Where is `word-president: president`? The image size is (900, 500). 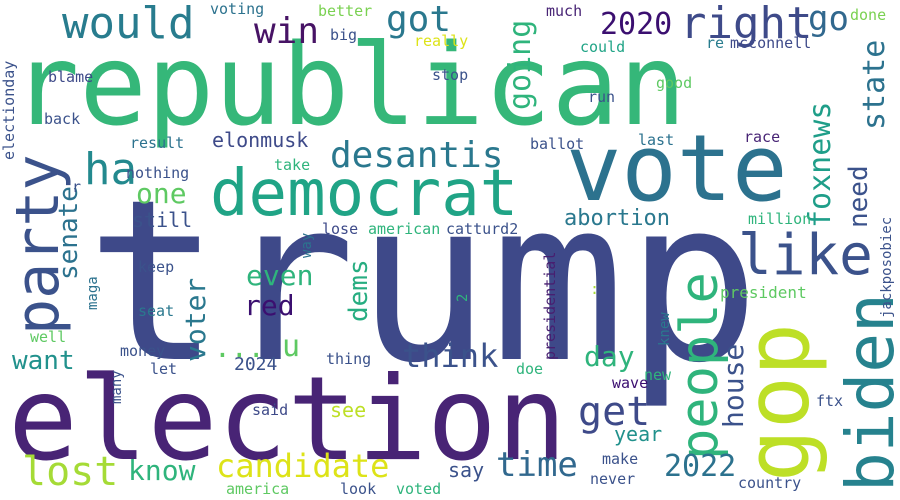
word-president: president is located at coordinates (763, 292).